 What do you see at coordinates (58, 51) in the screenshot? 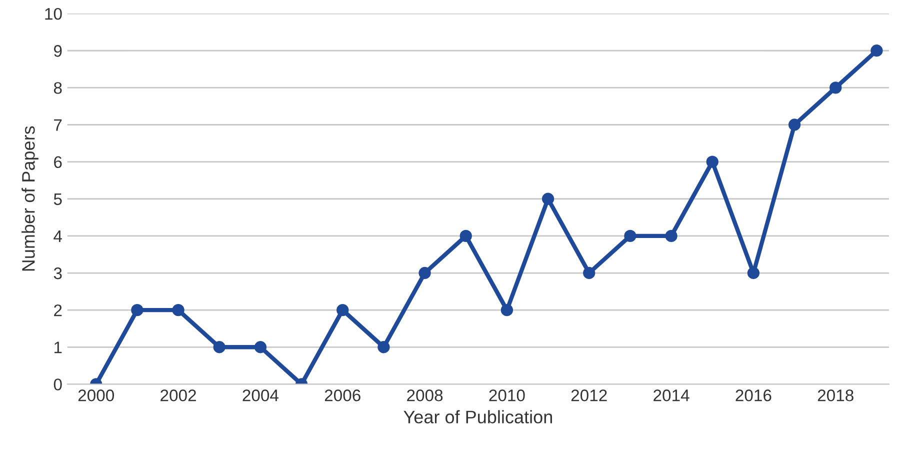
I see `y-tick-label: 9` at bounding box center [58, 51].